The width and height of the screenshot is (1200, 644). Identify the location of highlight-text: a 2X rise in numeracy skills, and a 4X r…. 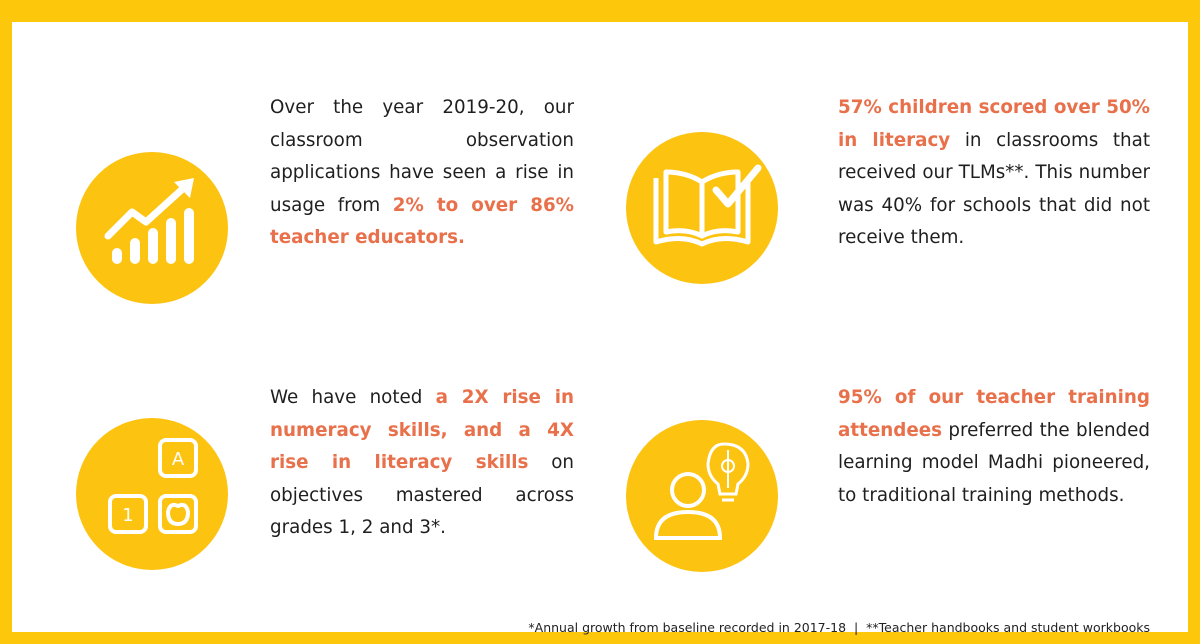
(422, 430).